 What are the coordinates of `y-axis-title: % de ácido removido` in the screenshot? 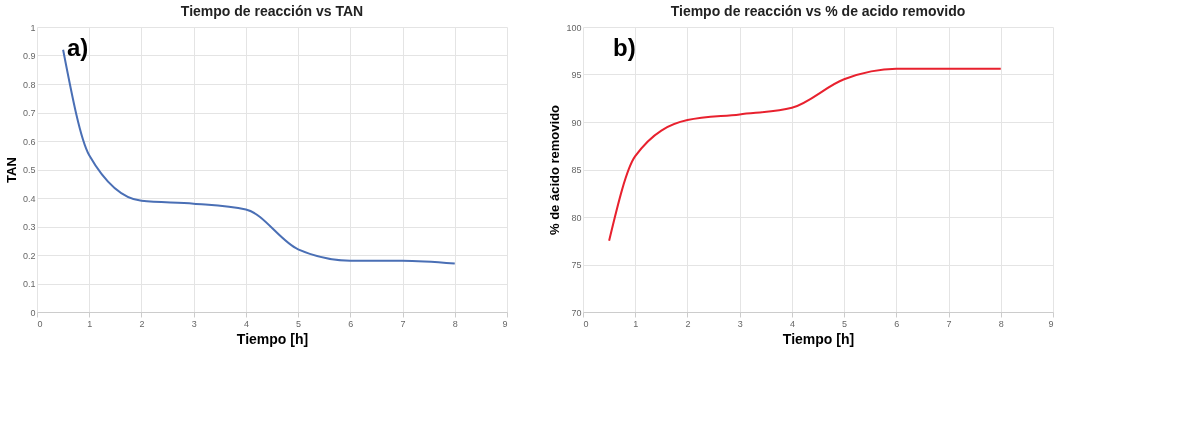 It's located at (555, 170).